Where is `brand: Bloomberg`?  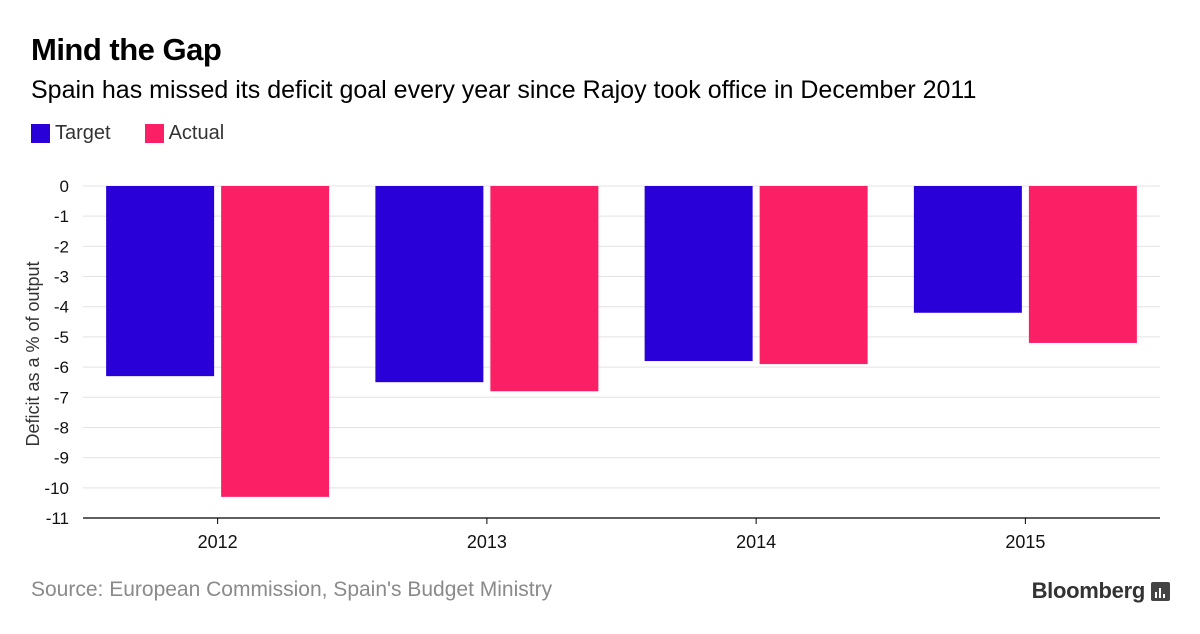
brand: Bloomberg is located at coordinates (1101, 591).